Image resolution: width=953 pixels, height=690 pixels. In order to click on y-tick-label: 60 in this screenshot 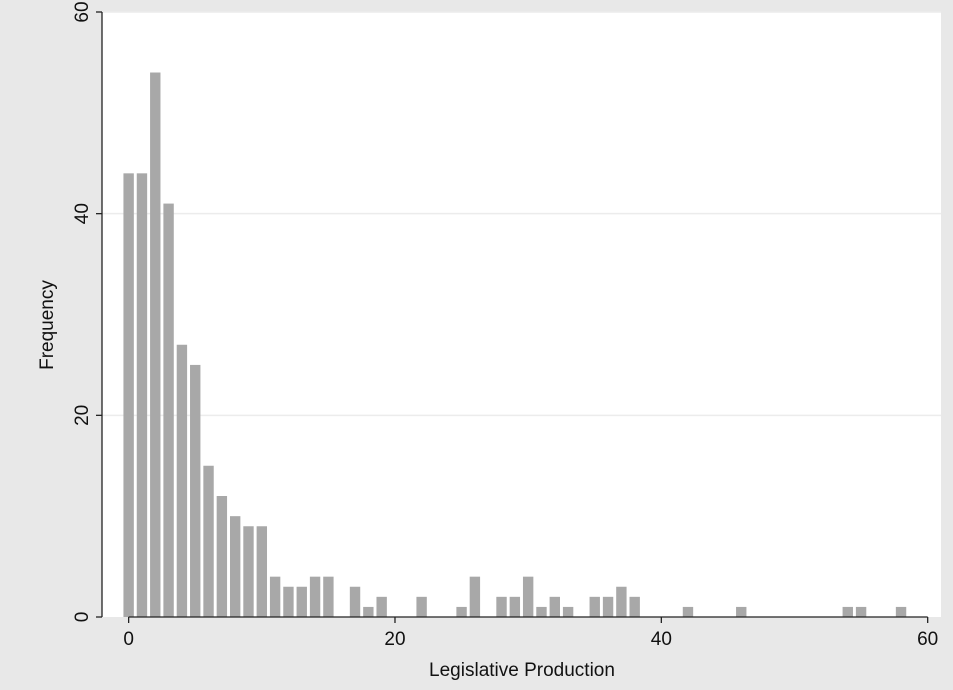, I will do `click(82, 11)`.